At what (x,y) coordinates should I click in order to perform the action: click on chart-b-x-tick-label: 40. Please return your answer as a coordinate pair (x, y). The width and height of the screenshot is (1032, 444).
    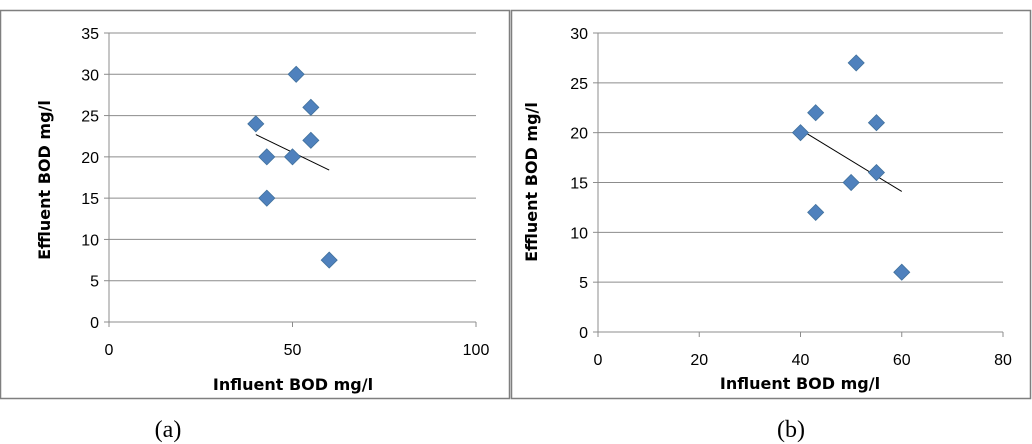
    Looking at the image, I should click on (801, 360).